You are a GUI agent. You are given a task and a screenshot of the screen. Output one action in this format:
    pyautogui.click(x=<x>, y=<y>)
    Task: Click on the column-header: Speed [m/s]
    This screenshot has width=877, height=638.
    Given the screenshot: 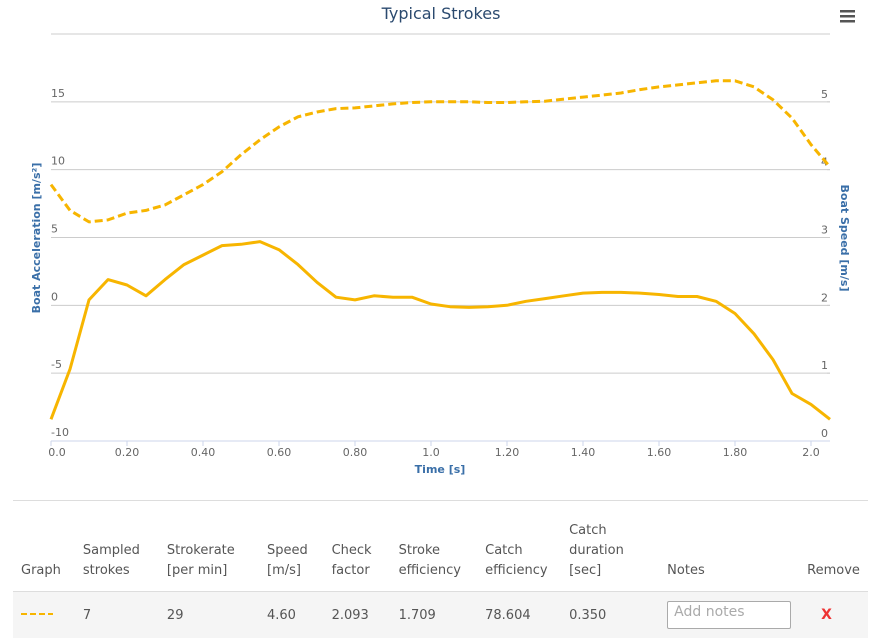 What is the action you would take?
    pyautogui.click(x=291, y=546)
    